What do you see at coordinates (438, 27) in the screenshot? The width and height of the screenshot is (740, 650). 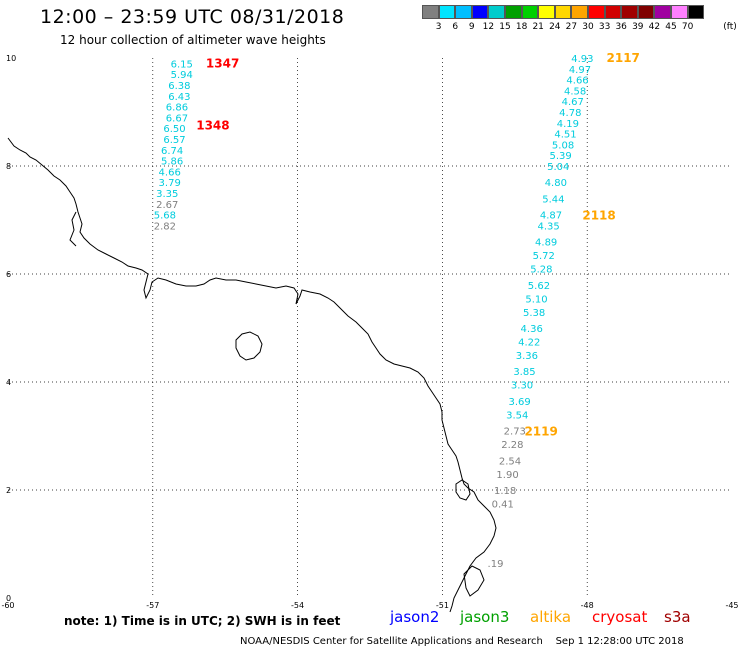 I see `color-scale-label: 3` at bounding box center [438, 27].